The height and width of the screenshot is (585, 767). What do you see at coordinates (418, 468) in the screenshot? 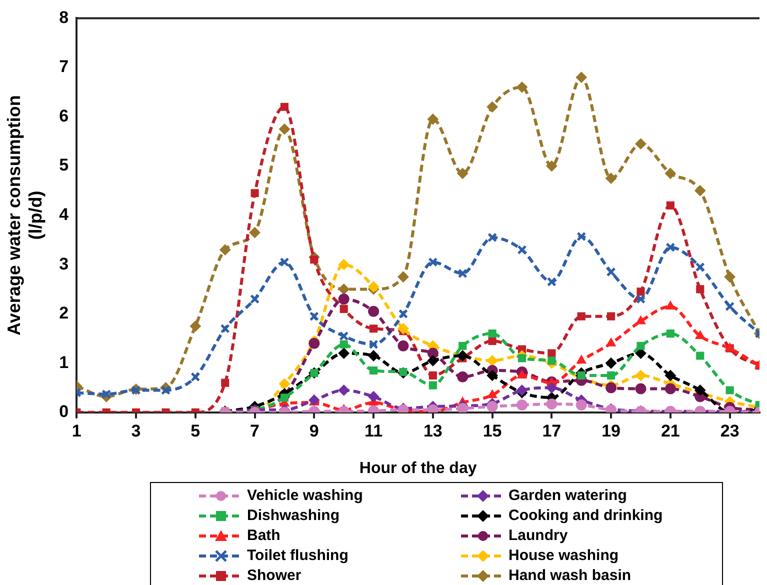
I see `x-axis-title: Hour of the day` at bounding box center [418, 468].